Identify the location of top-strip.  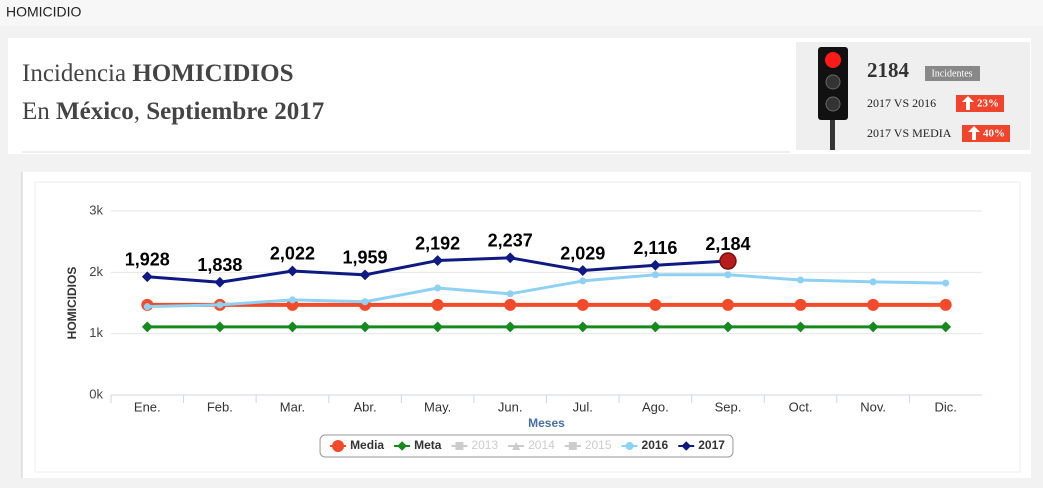
(521, 13).